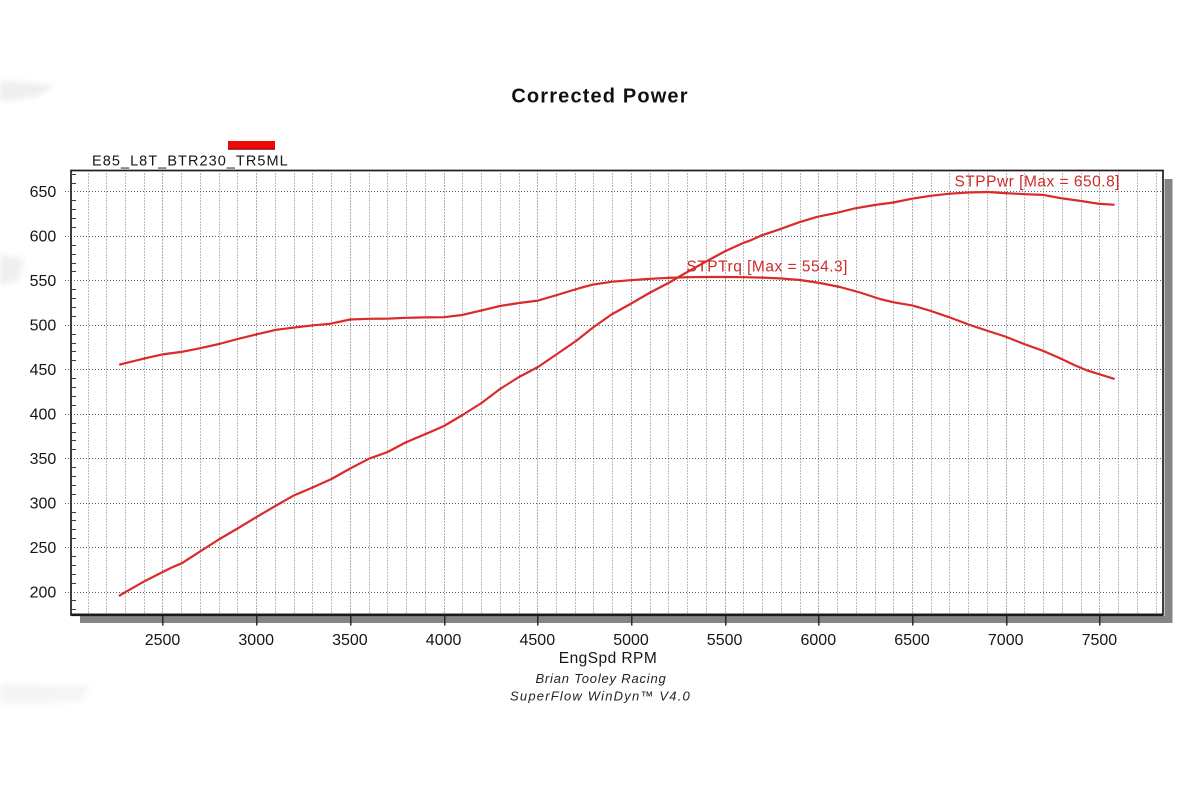  I want to click on svg-text: 400, so click(43, 415).